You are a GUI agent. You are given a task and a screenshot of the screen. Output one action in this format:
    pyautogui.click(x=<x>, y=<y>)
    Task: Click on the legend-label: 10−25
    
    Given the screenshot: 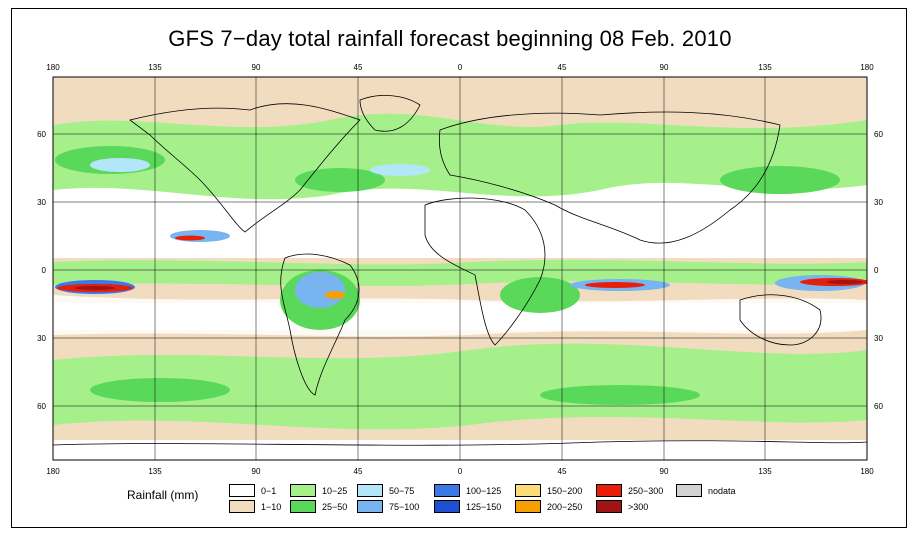 What is the action you would take?
    pyautogui.click(x=335, y=490)
    